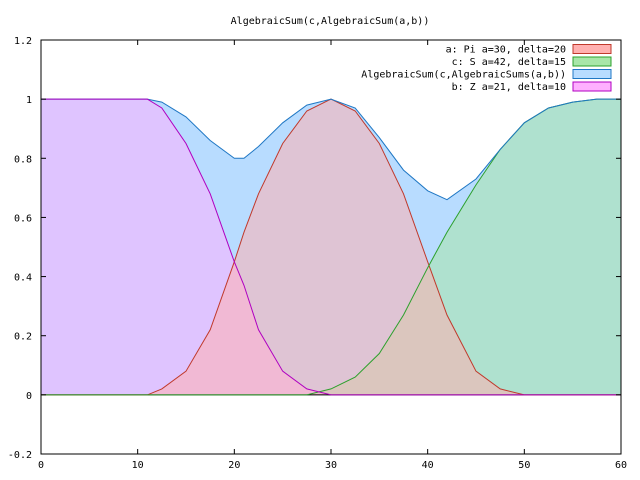 This screenshot has height=480, width=640. I want to click on legend-label: c: S a=42, delta=15, so click(509, 62).